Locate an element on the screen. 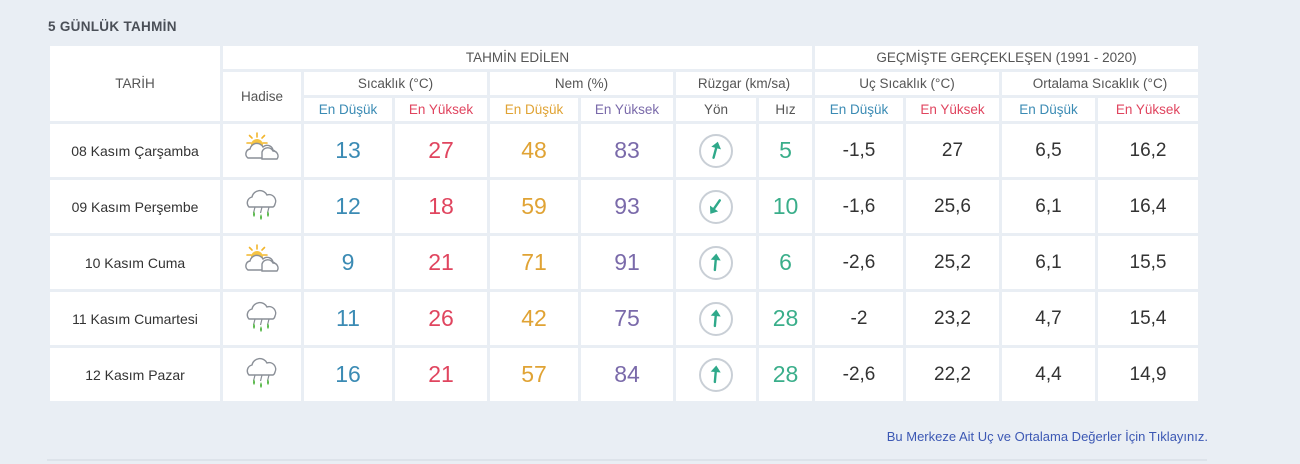 This screenshot has width=1300, height=464. temp-high-cell: 26 is located at coordinates (441, 318).